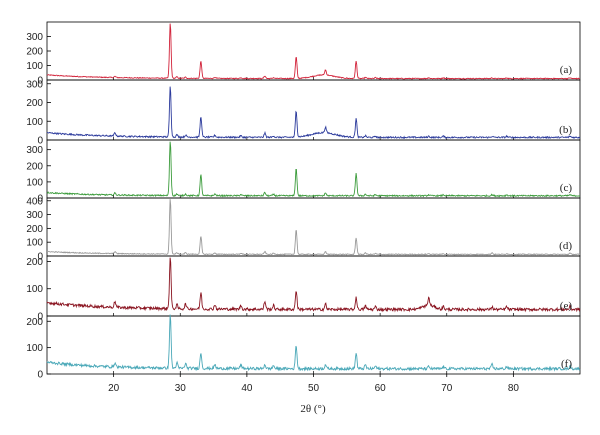  Describe the element at coordinates (114, 388) in the screenshot. I see `x-tick-label: 20` at that location.